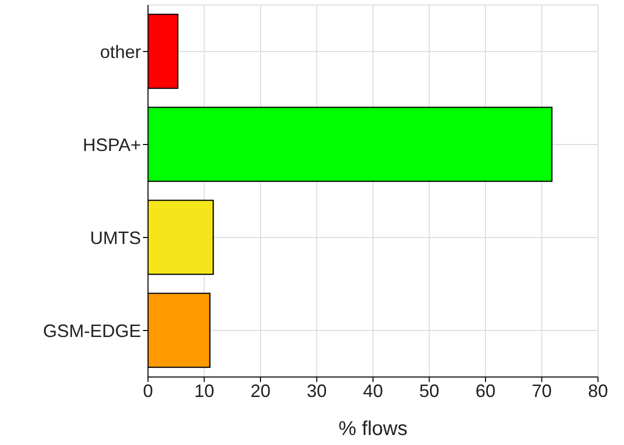  Describe the element at coordinates (260, 390) in the screenshot. I see `x-tick-label: 20` at that location.